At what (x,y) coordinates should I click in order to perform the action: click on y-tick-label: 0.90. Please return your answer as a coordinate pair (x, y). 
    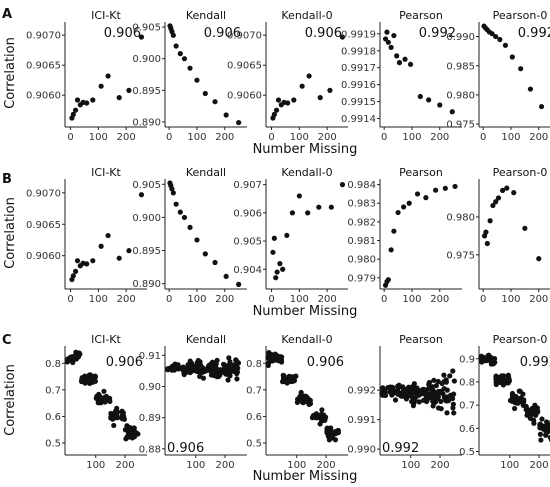
    Looking at the image, I should click on (150, 387).